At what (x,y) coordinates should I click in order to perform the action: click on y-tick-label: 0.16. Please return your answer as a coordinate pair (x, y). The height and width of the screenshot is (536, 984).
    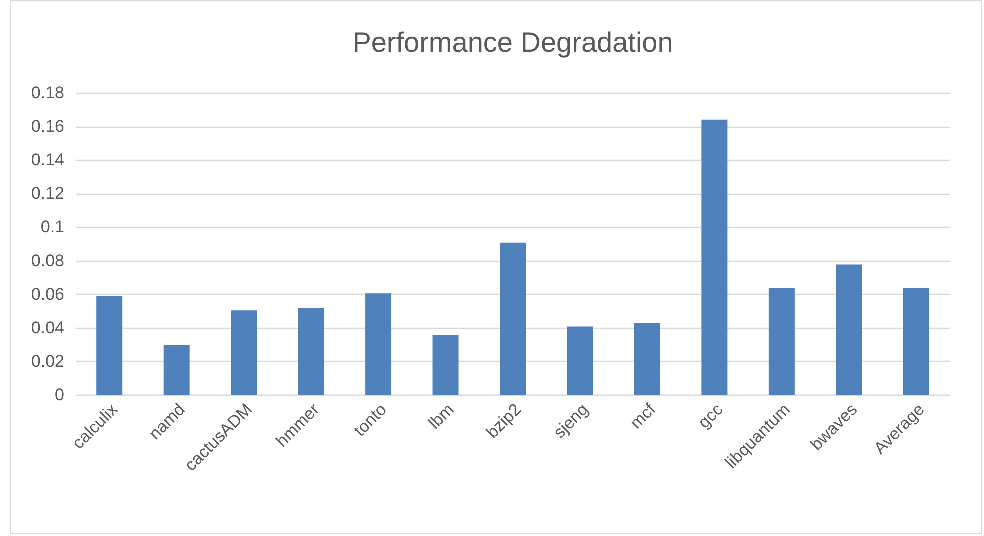
    Looking at the image, I should click on (47, 126).